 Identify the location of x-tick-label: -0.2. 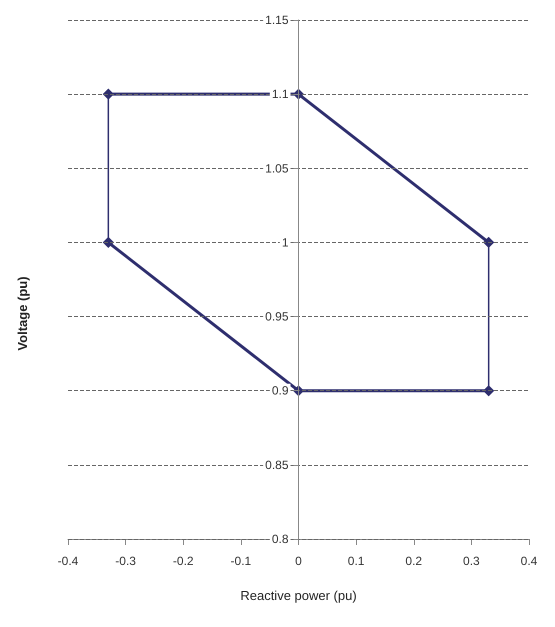
(183, 561).